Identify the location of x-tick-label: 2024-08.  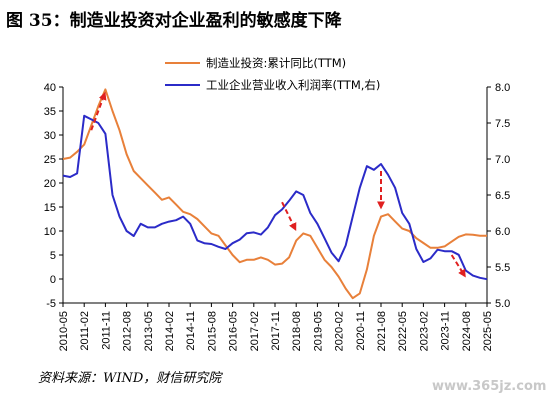
(467, 331).